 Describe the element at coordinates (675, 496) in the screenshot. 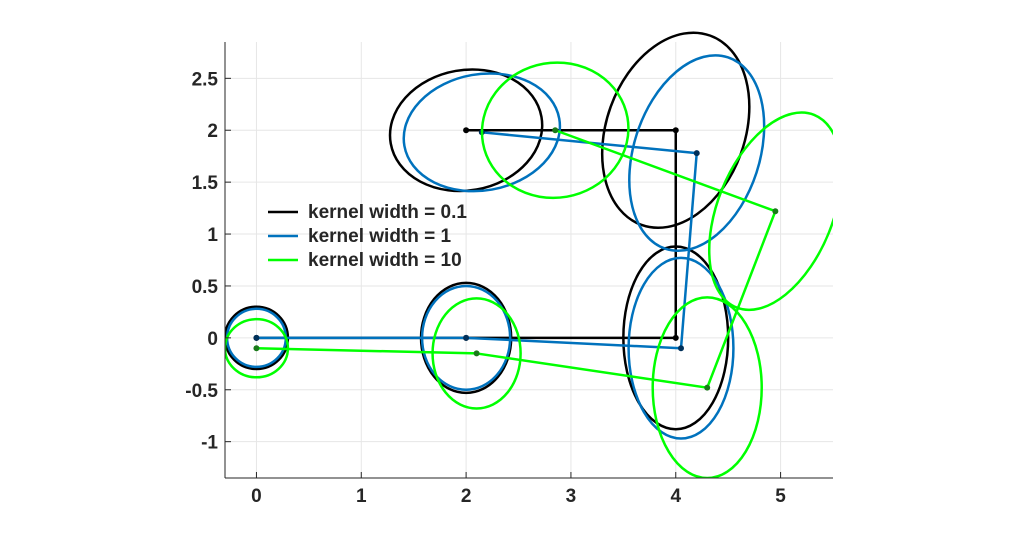

I see `x-tick-label: 4` at that location.